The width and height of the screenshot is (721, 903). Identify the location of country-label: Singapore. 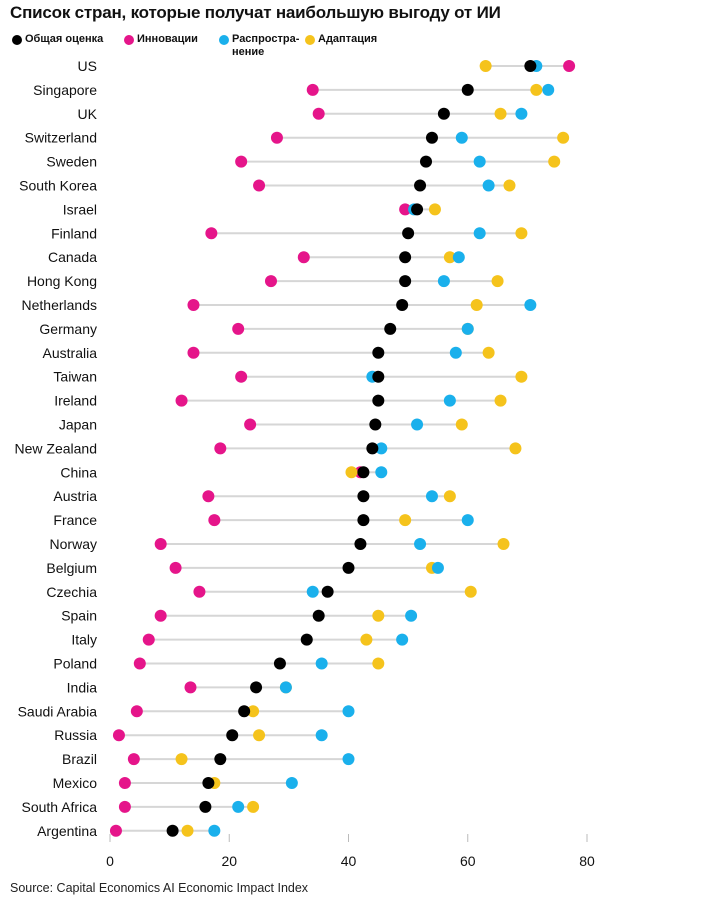
(65, 90).